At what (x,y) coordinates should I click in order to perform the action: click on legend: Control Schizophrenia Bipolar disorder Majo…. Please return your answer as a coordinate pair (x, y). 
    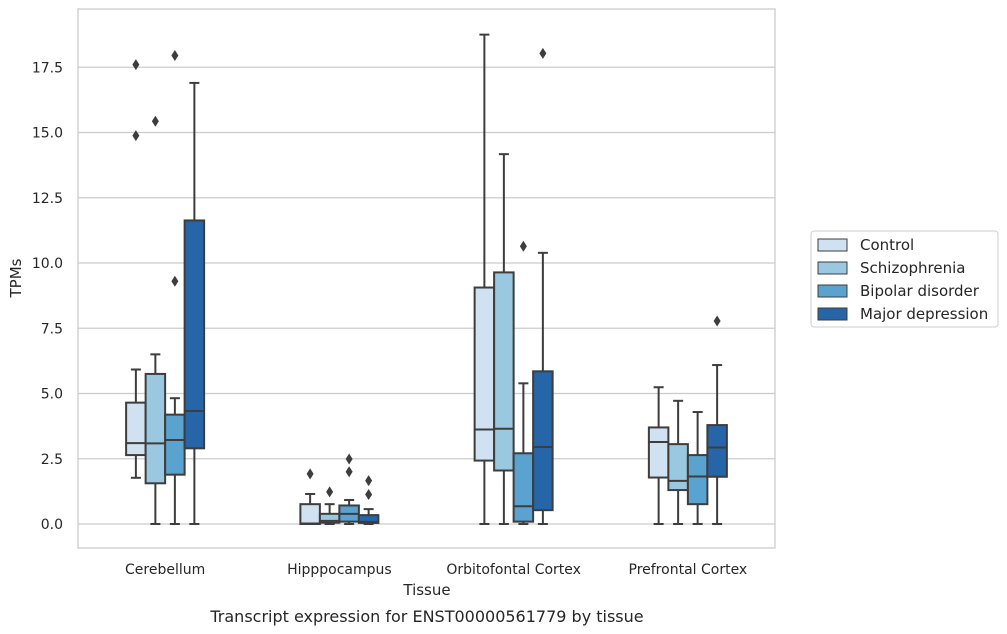
    Looking at the image, I should click on (904, 279).